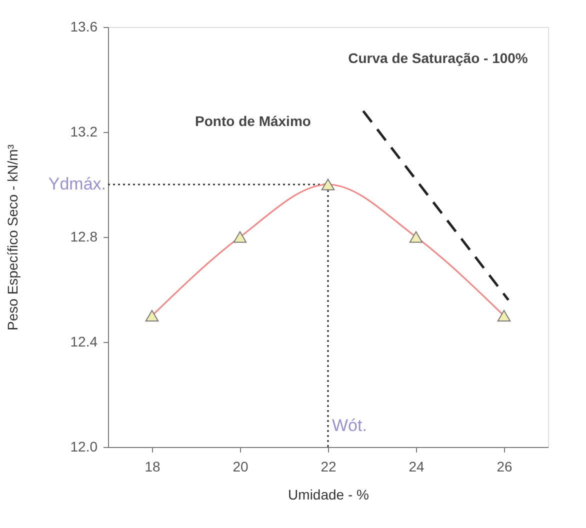 The width and height of the screenshot is (586, 528). What do you see at coordinates (253, 121) in the screenshot?
I see `annotation: Ponto de Máximo` at bounding box center [253, 121].